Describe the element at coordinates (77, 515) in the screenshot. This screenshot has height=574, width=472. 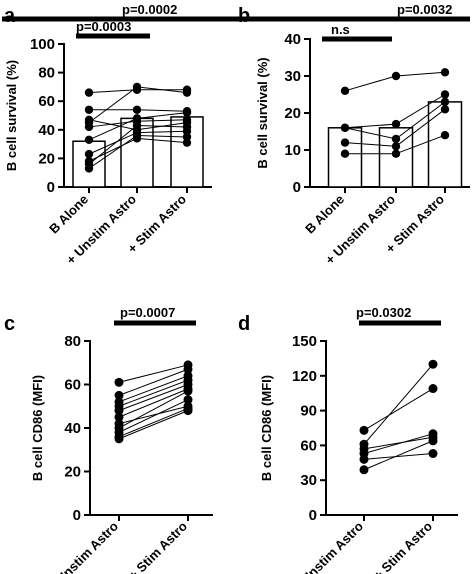
I see `panel-c-y-tick-label: 0` at that location.